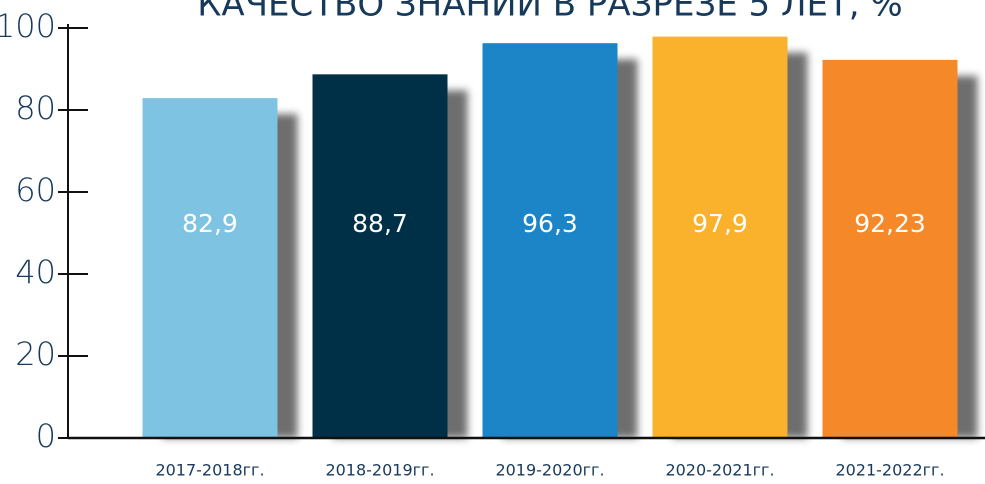 Image resolution: width=985 pixels, height=484 pixels. I want to click on chart-title: КАЧЕСТВО ЗНАНИЙ В РАЗРЕЗЕ 5 ЛЕТ, %, so click(549, 12).